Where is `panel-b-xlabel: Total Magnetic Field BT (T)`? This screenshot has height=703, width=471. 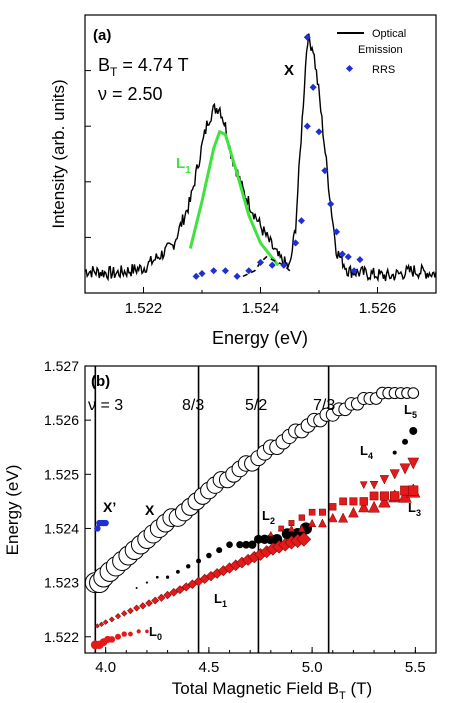
panel-b-xlabel: Total Magnetic Field BT (T) is located at coordinates (272, 690).